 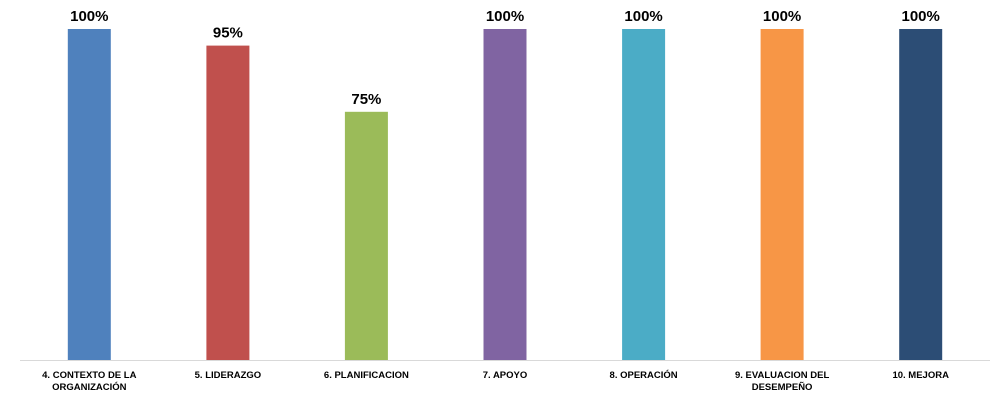 What do you see at coordinates (228, 33) in the screenshot?
I see `data-label-2: 95%` at bounding box center [228, 33].